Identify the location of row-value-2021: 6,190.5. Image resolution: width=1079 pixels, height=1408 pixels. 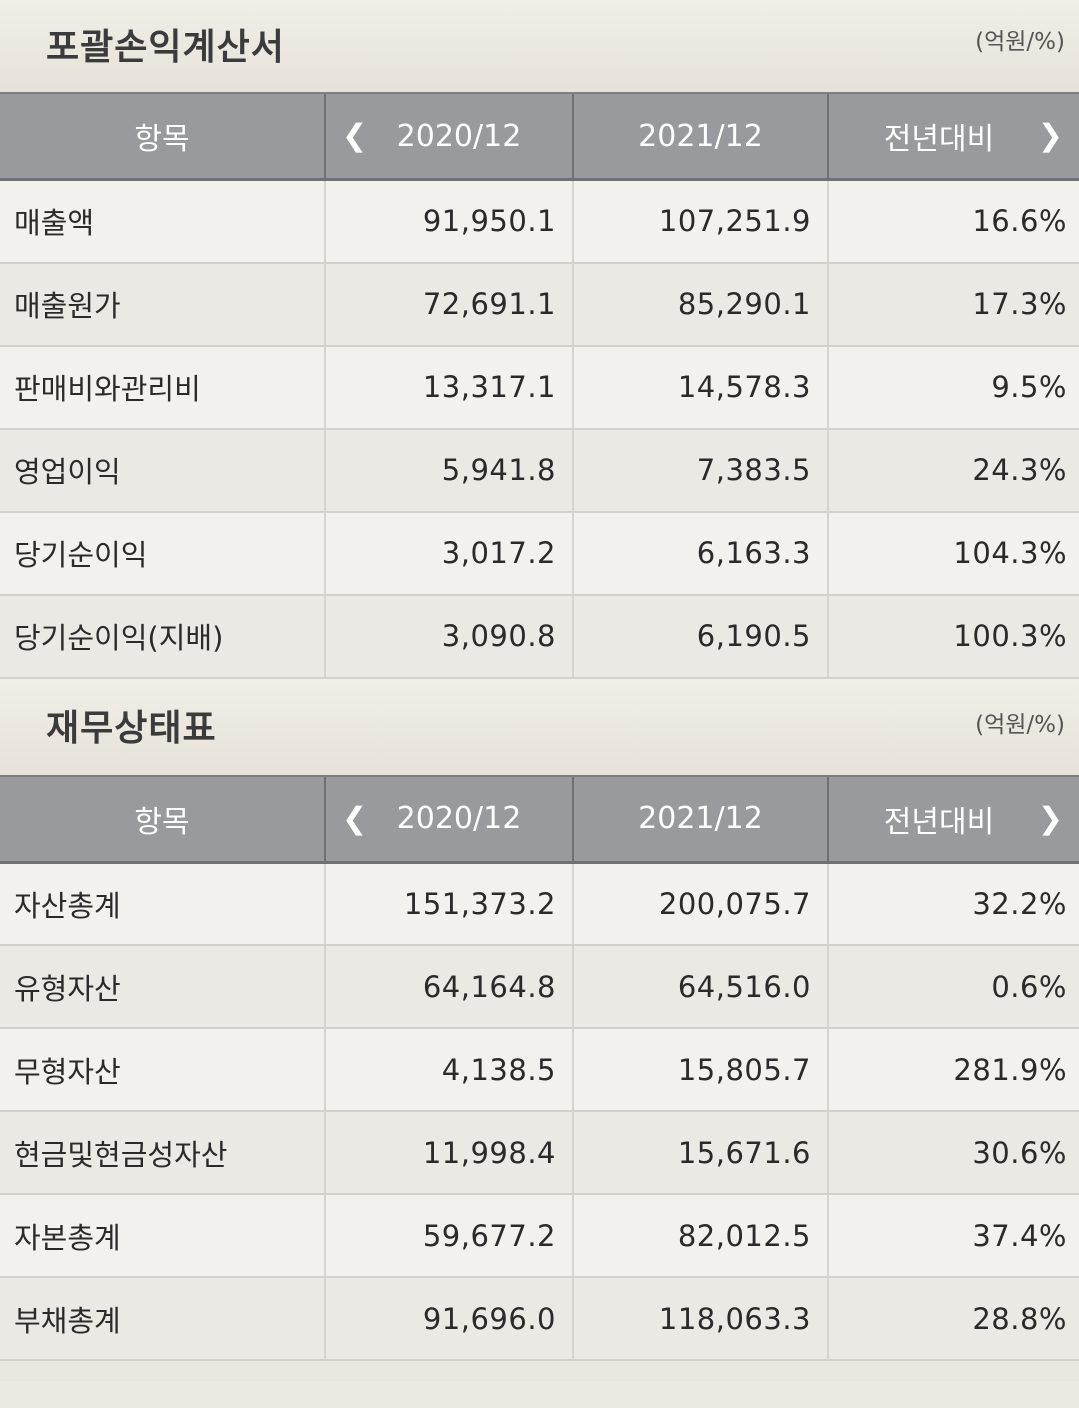
(700, 636).